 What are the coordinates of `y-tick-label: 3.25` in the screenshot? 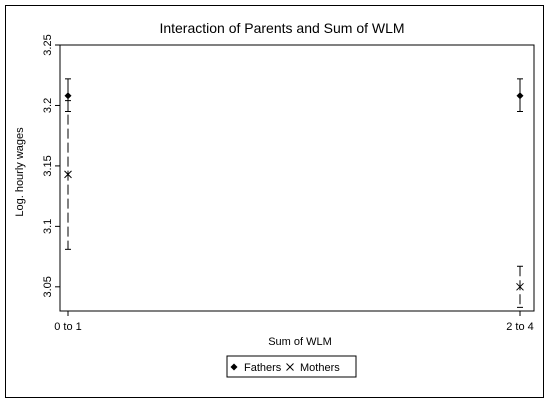 It's located at (48, 44).